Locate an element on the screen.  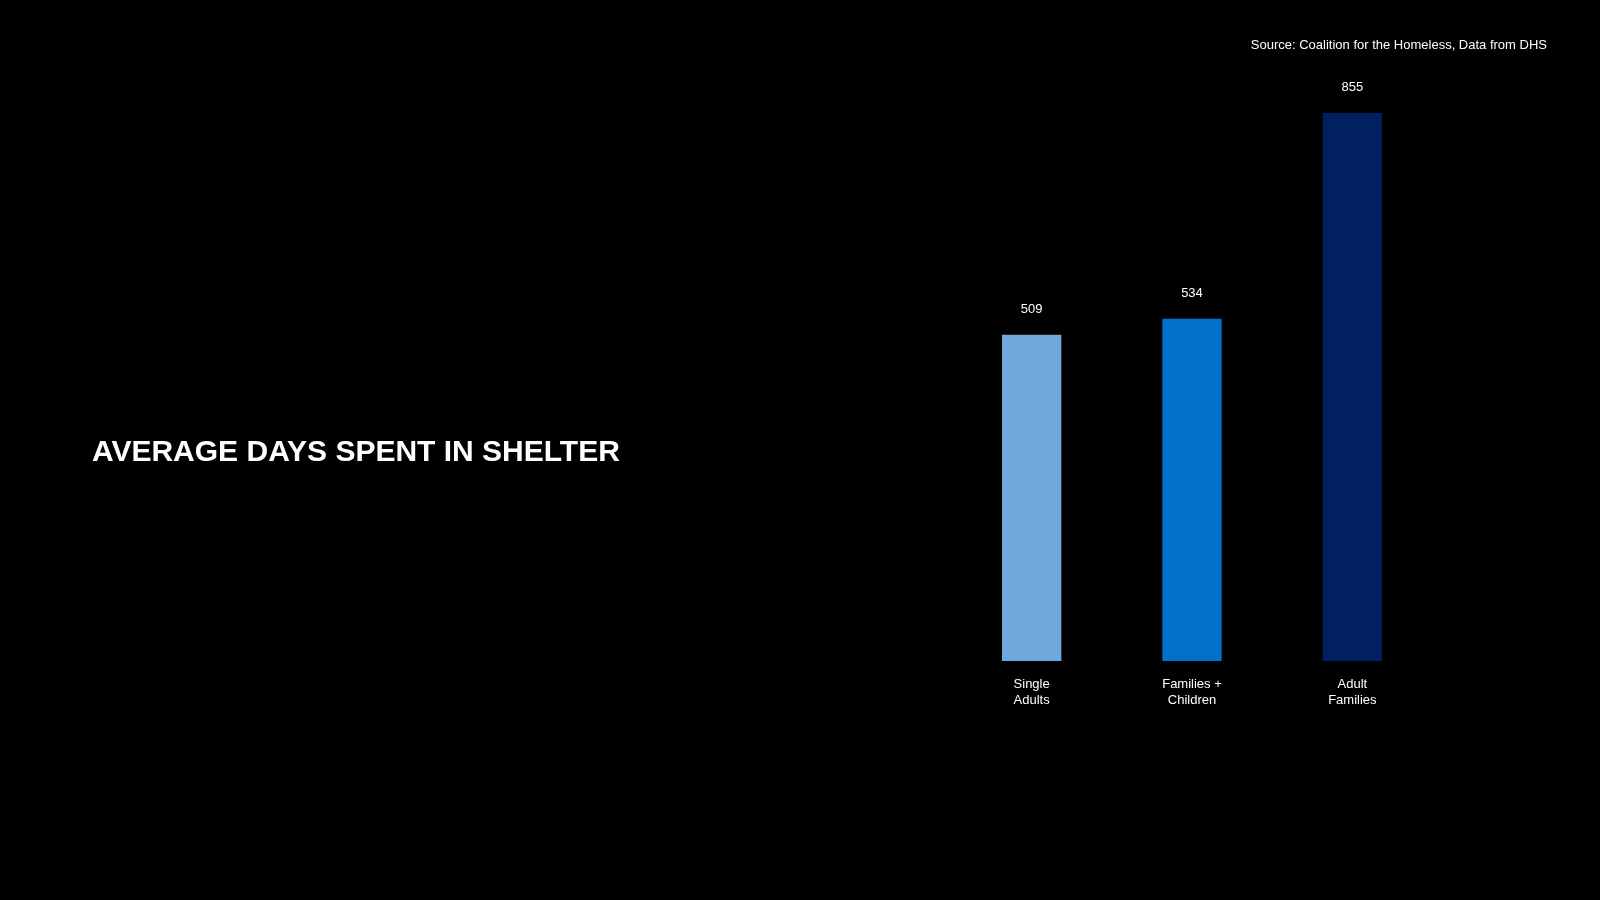
data-label: 855 is located at coordinates (1352, 86).